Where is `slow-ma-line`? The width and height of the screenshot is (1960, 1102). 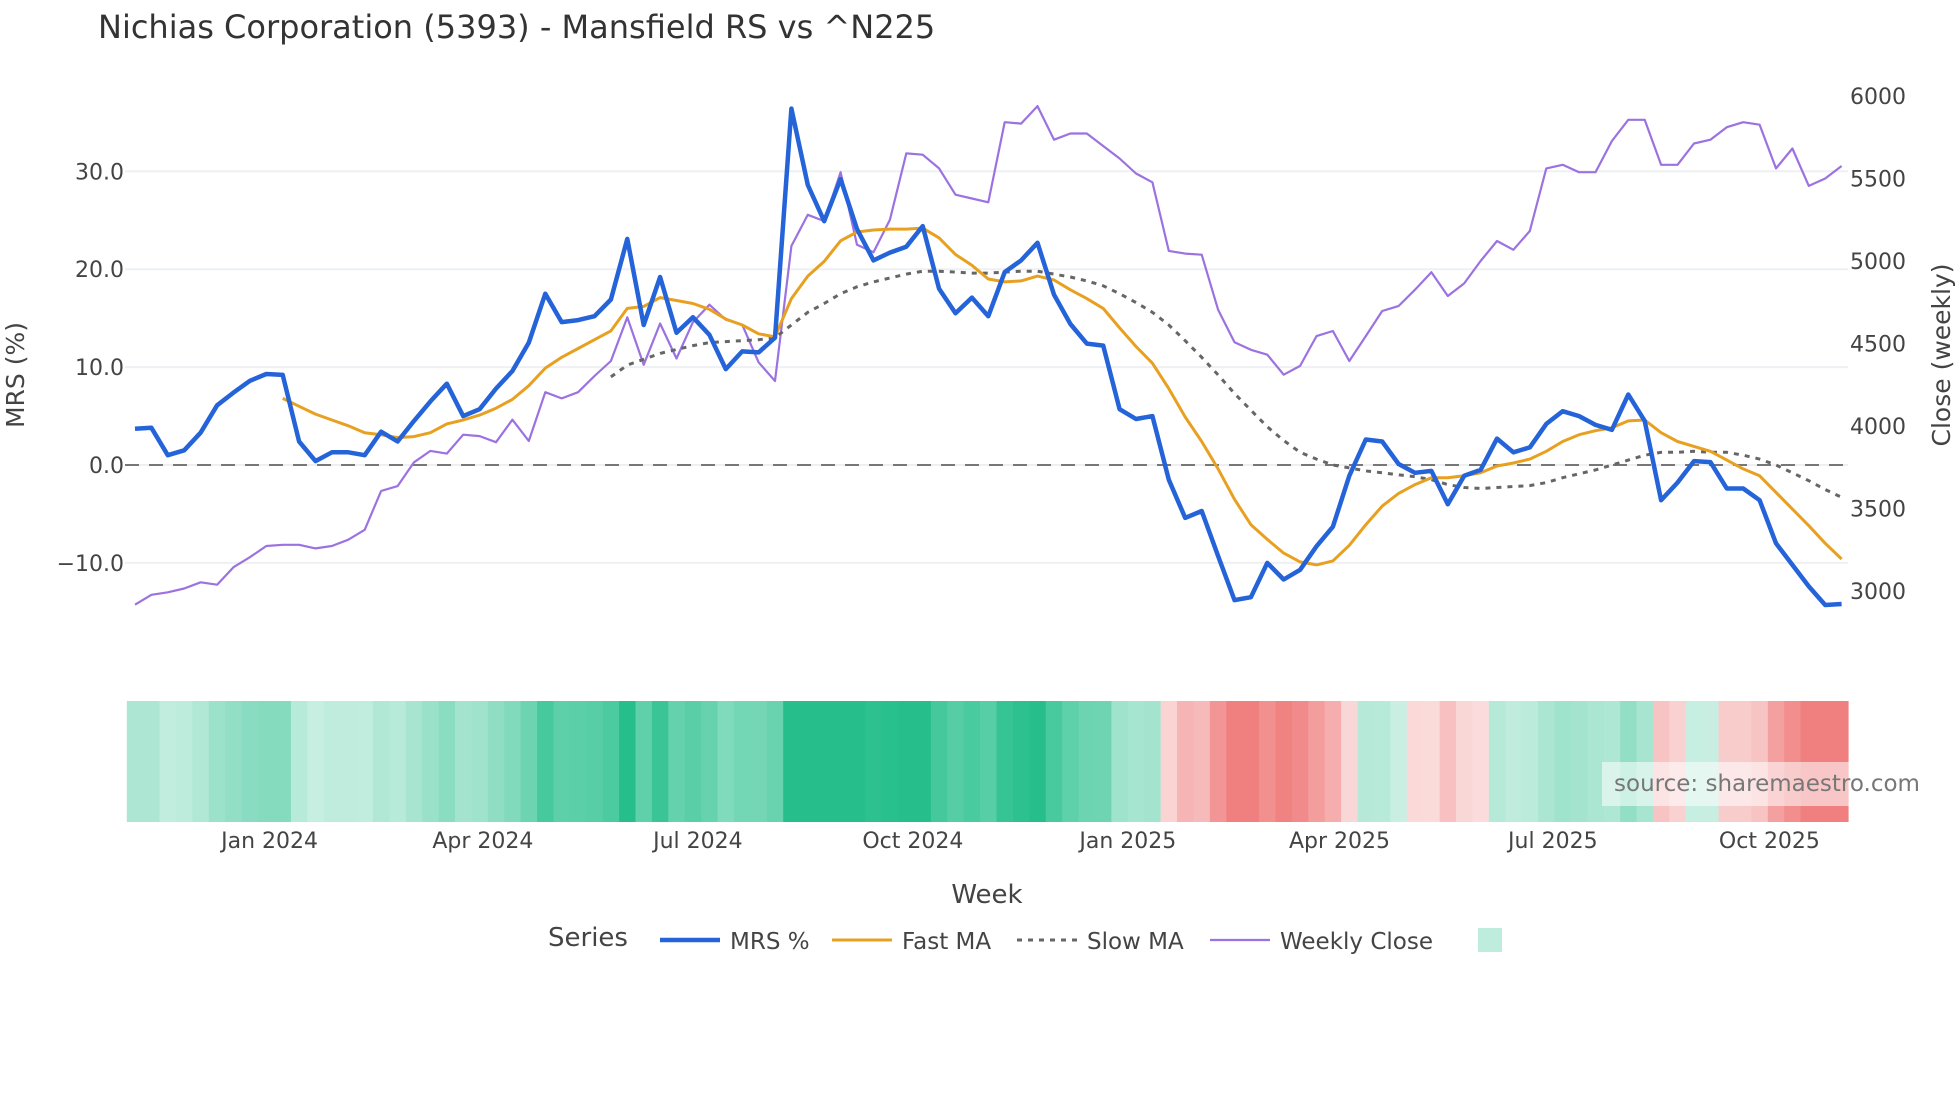 slow-ma-line is located at coordinates (1226, 384).